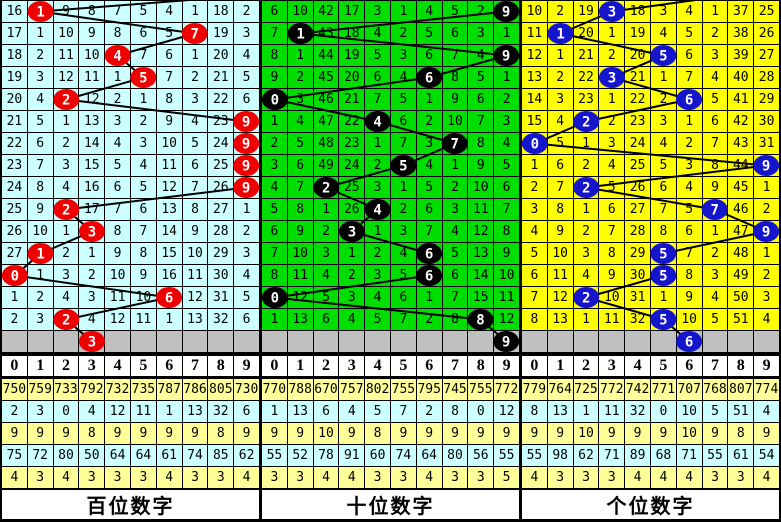  What do you see at coordinates (66, 231) in the screenshot?
I see `miss-count-cell: 1` at bounding box center [66, 231].